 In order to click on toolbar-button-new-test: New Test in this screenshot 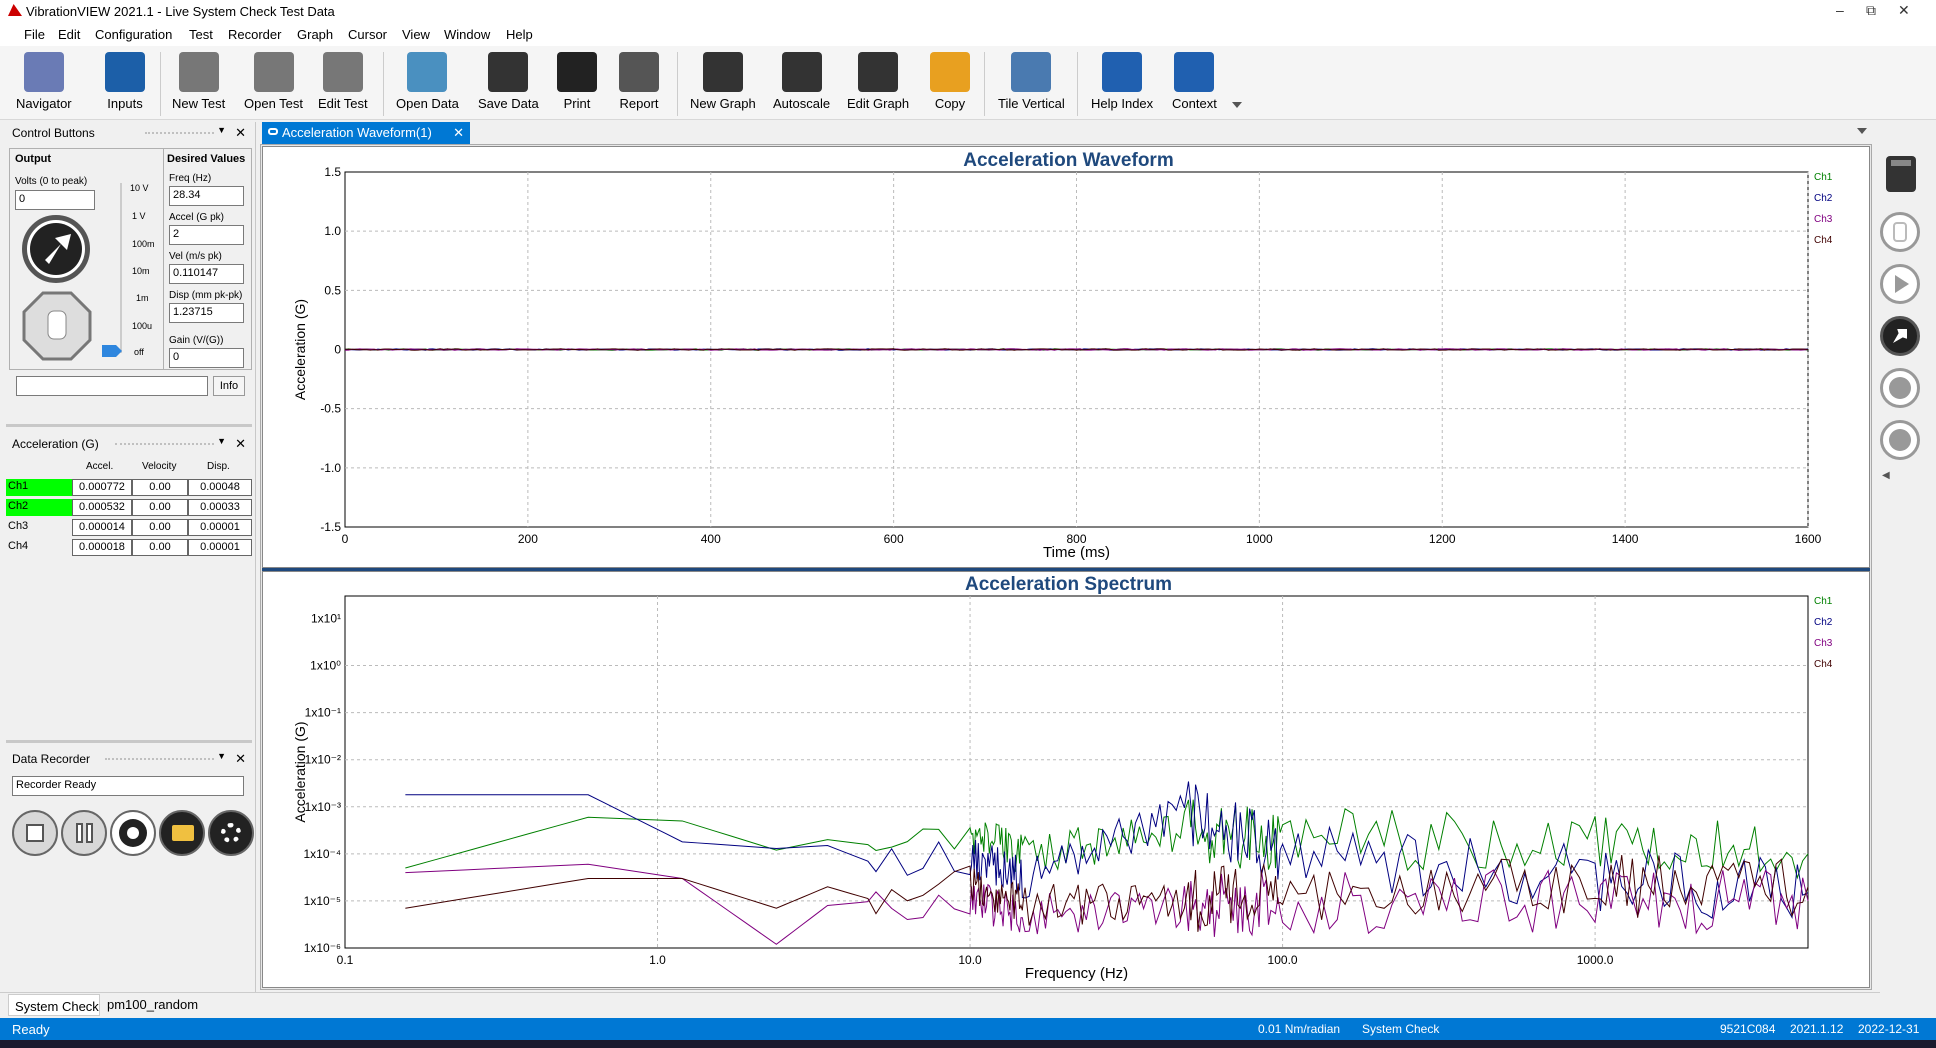, I will do `click(198, 84)`.